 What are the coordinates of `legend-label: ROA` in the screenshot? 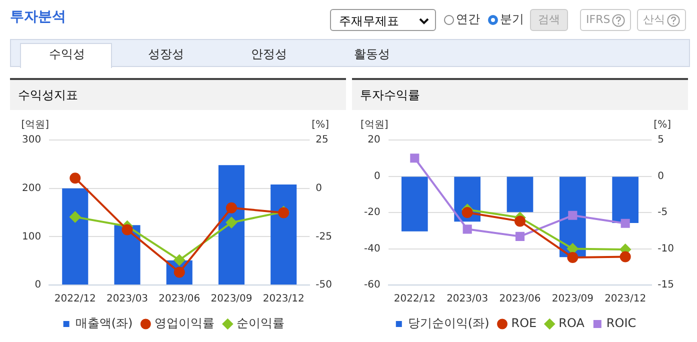 It's located at (572, 323).